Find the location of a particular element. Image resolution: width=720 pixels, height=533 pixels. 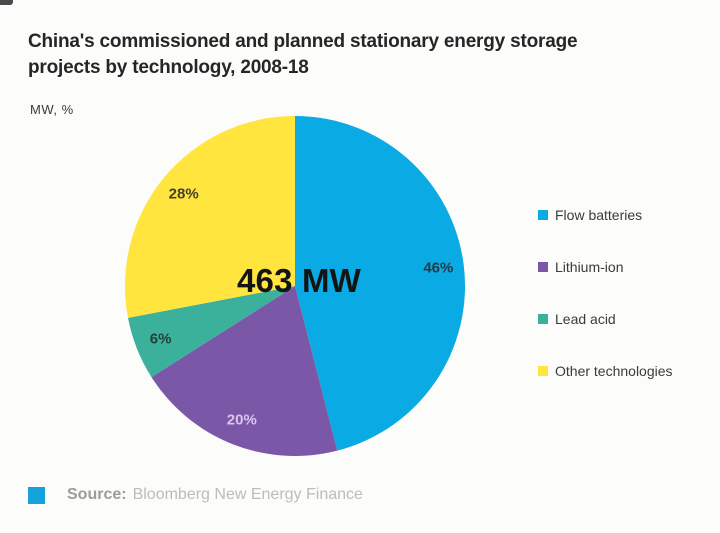

legend-item-lead-acid: Lead acid is located at coordinates (605, 319).